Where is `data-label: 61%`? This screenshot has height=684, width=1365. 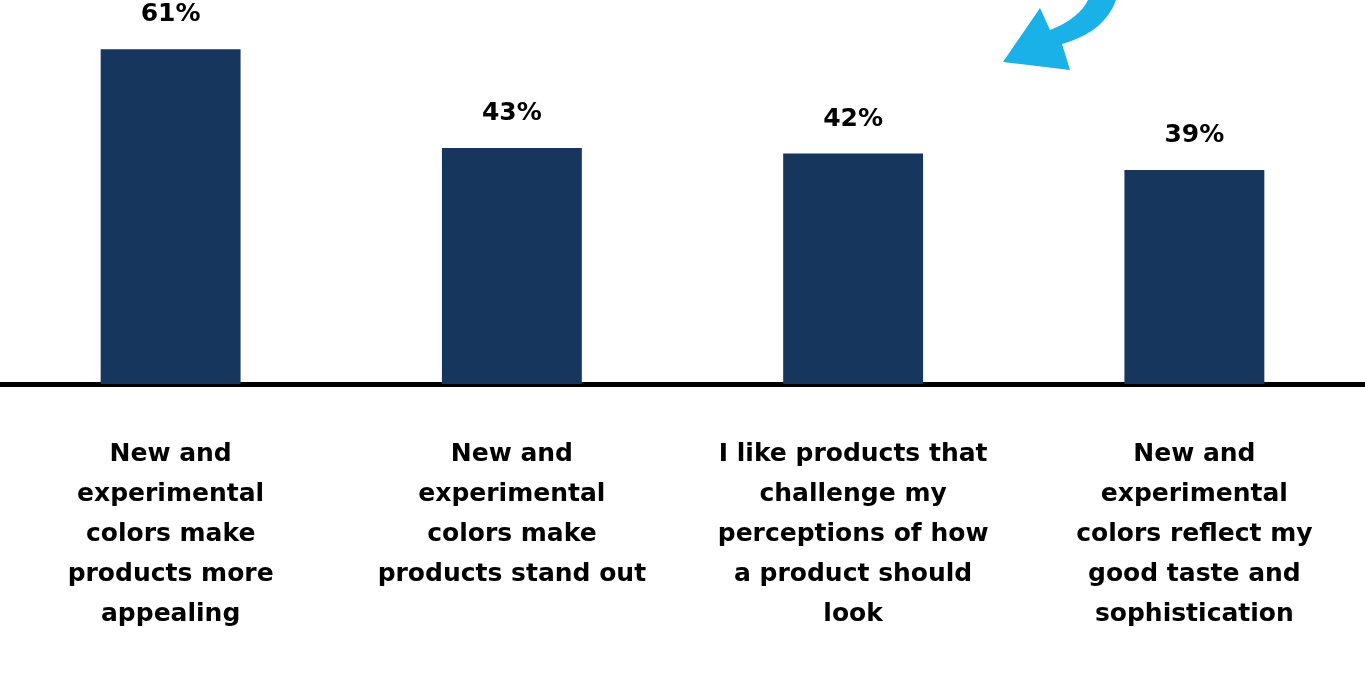
data-label: 61% is located at coordinates (170, 14).